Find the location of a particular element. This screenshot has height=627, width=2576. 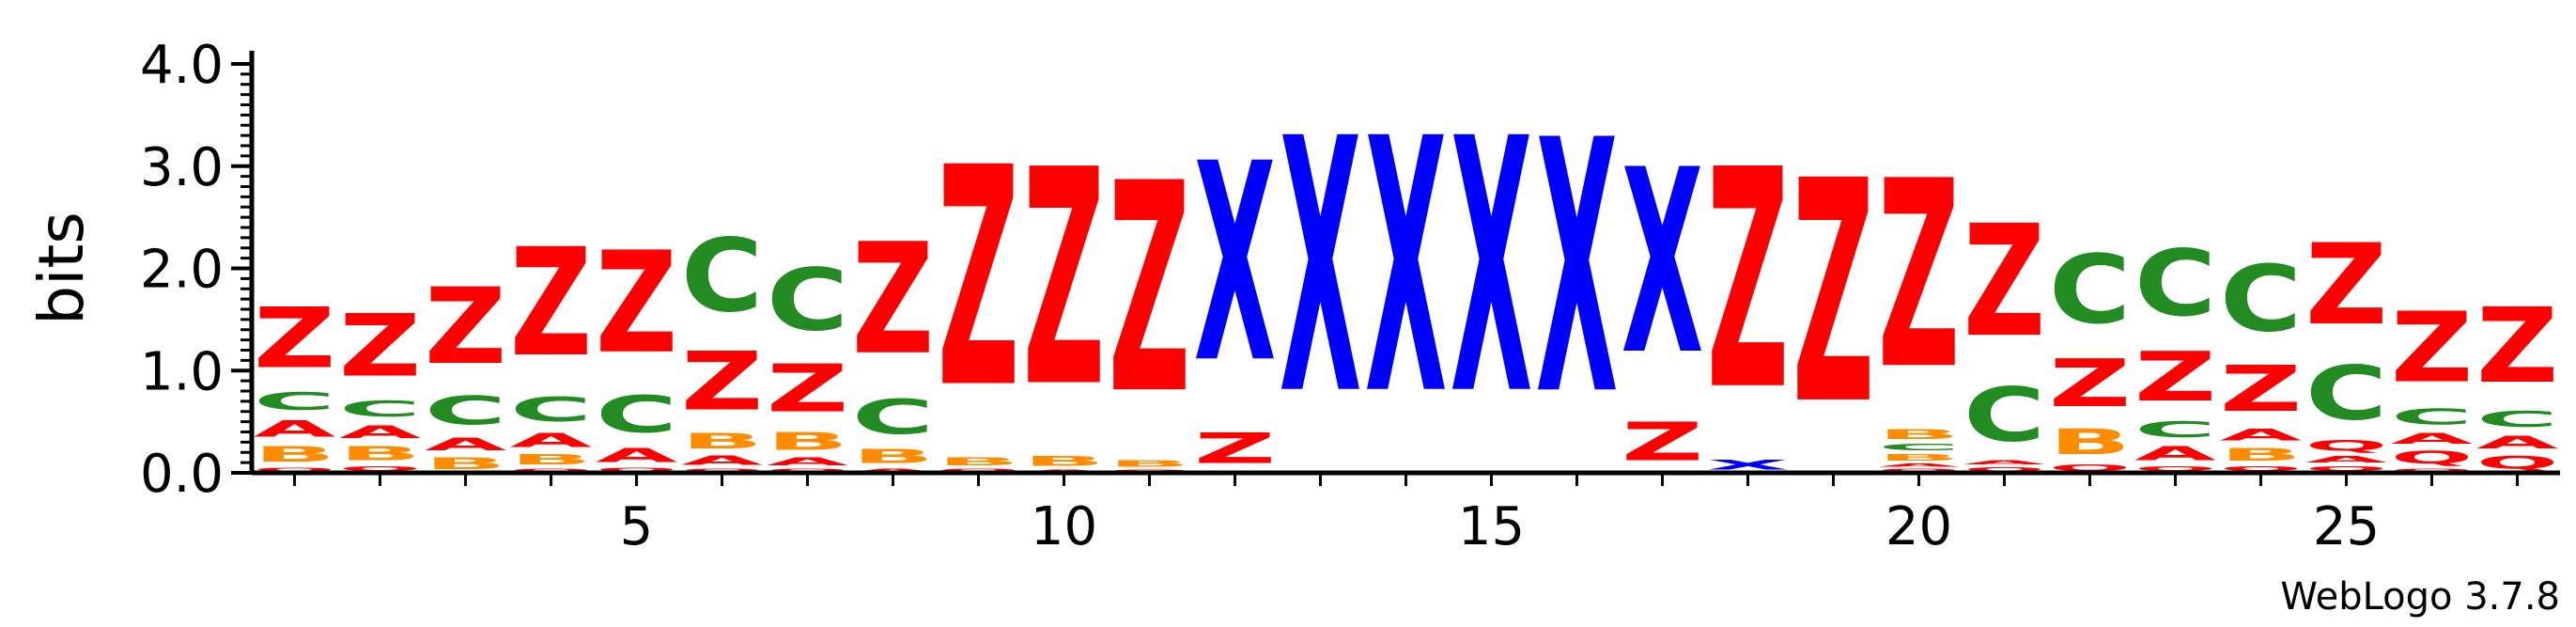

x-tick-label: 25 is located at coordinates (2346, 526).